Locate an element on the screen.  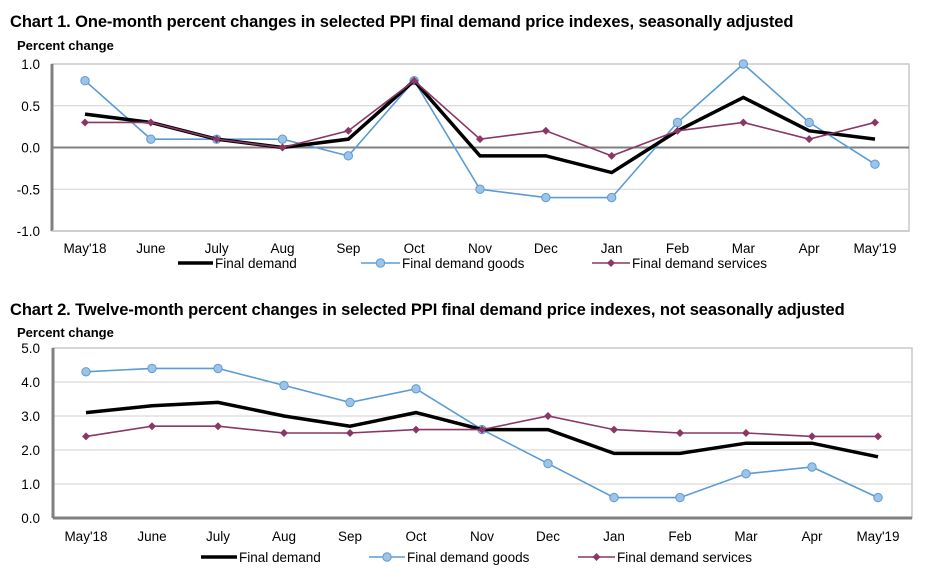
y-tick-label: 2.0 is located at coordinates (30, 450).